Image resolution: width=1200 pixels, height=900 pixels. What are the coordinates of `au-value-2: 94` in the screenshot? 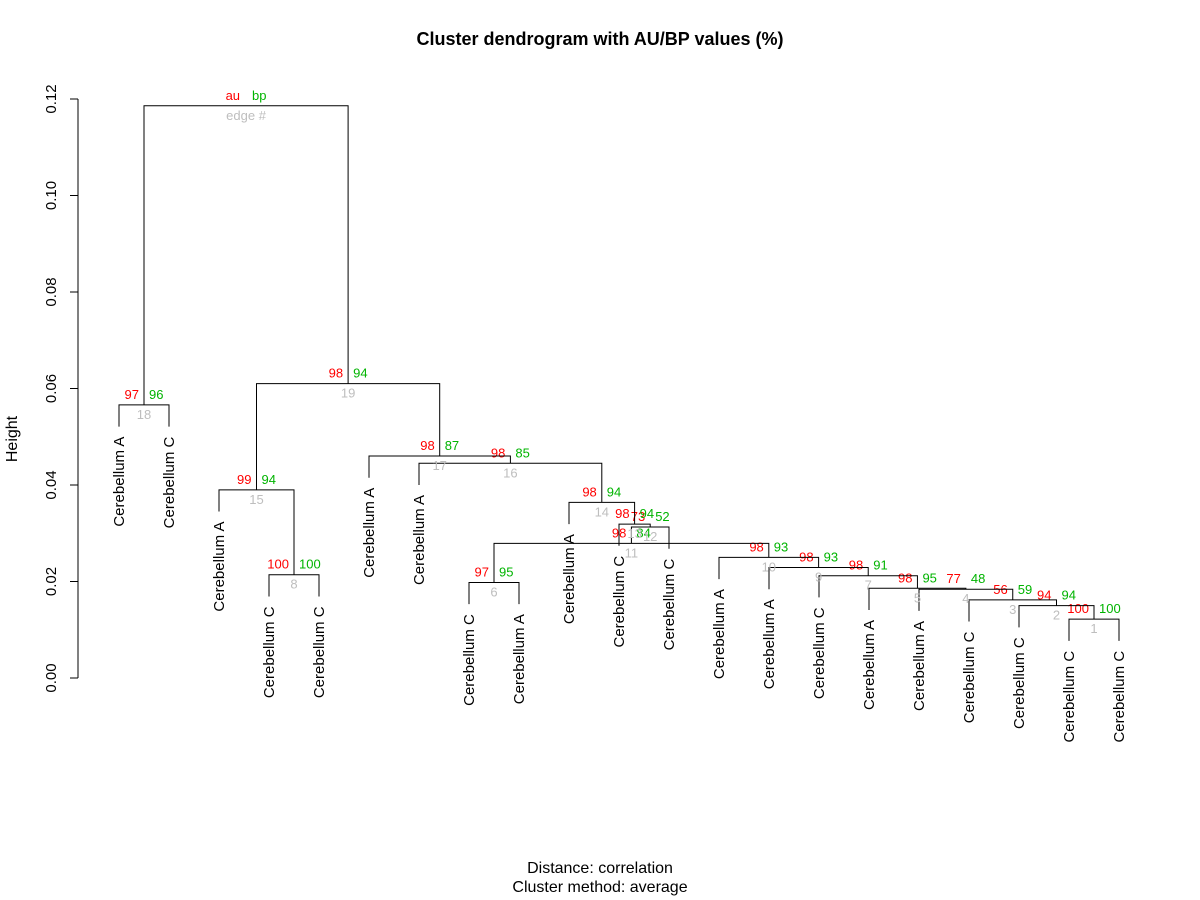 It's located at (1044, 595).